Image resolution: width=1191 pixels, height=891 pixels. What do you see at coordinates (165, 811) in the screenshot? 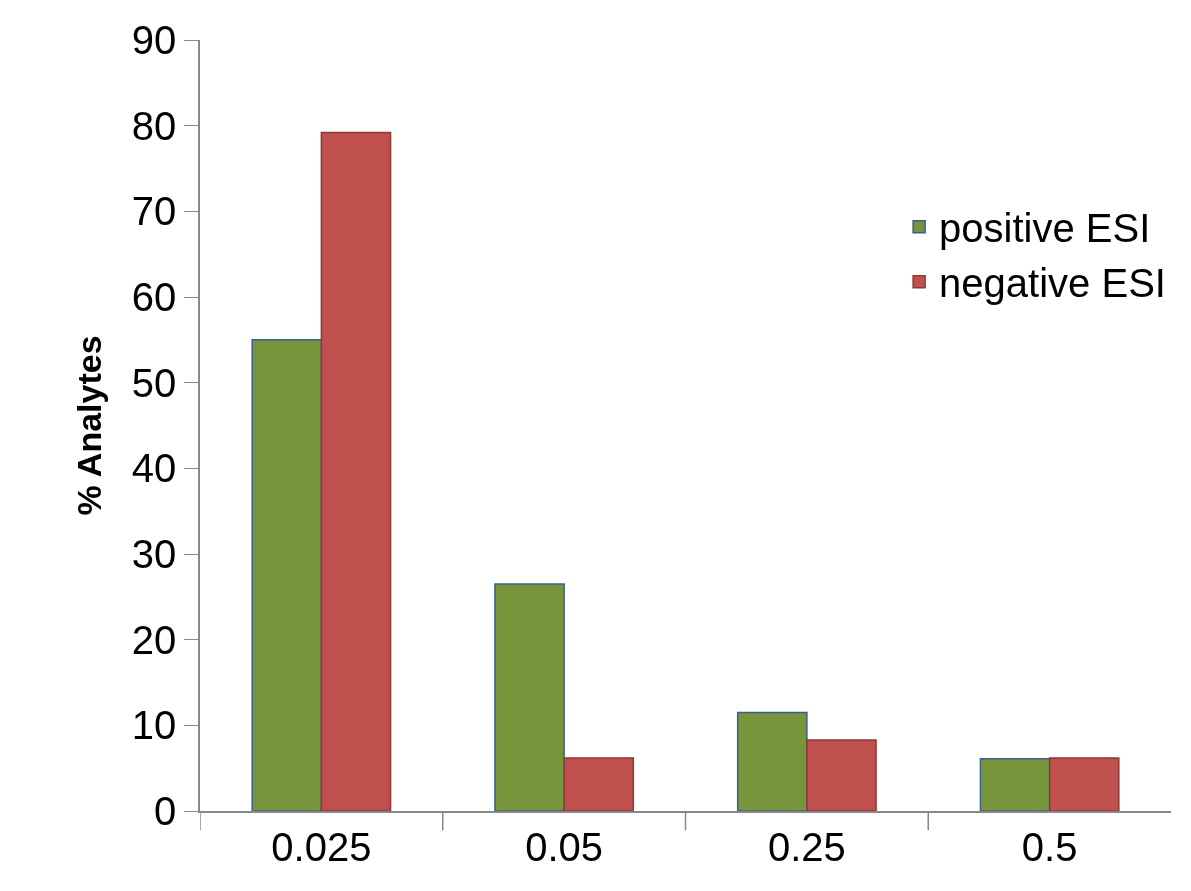
I see `y-tick-label: 0` at bounding box center [165, 811].